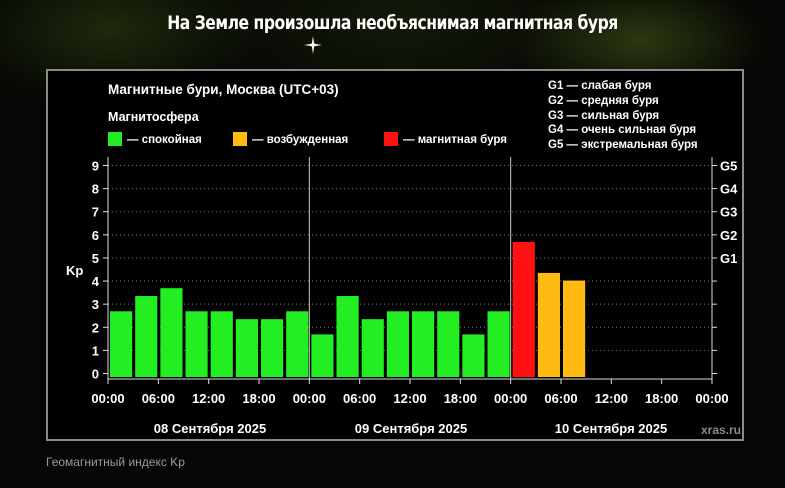 The width and height of the screenshot is (785, 488). I want to click on legend-title: Магнитосфера, so click(154, 117).